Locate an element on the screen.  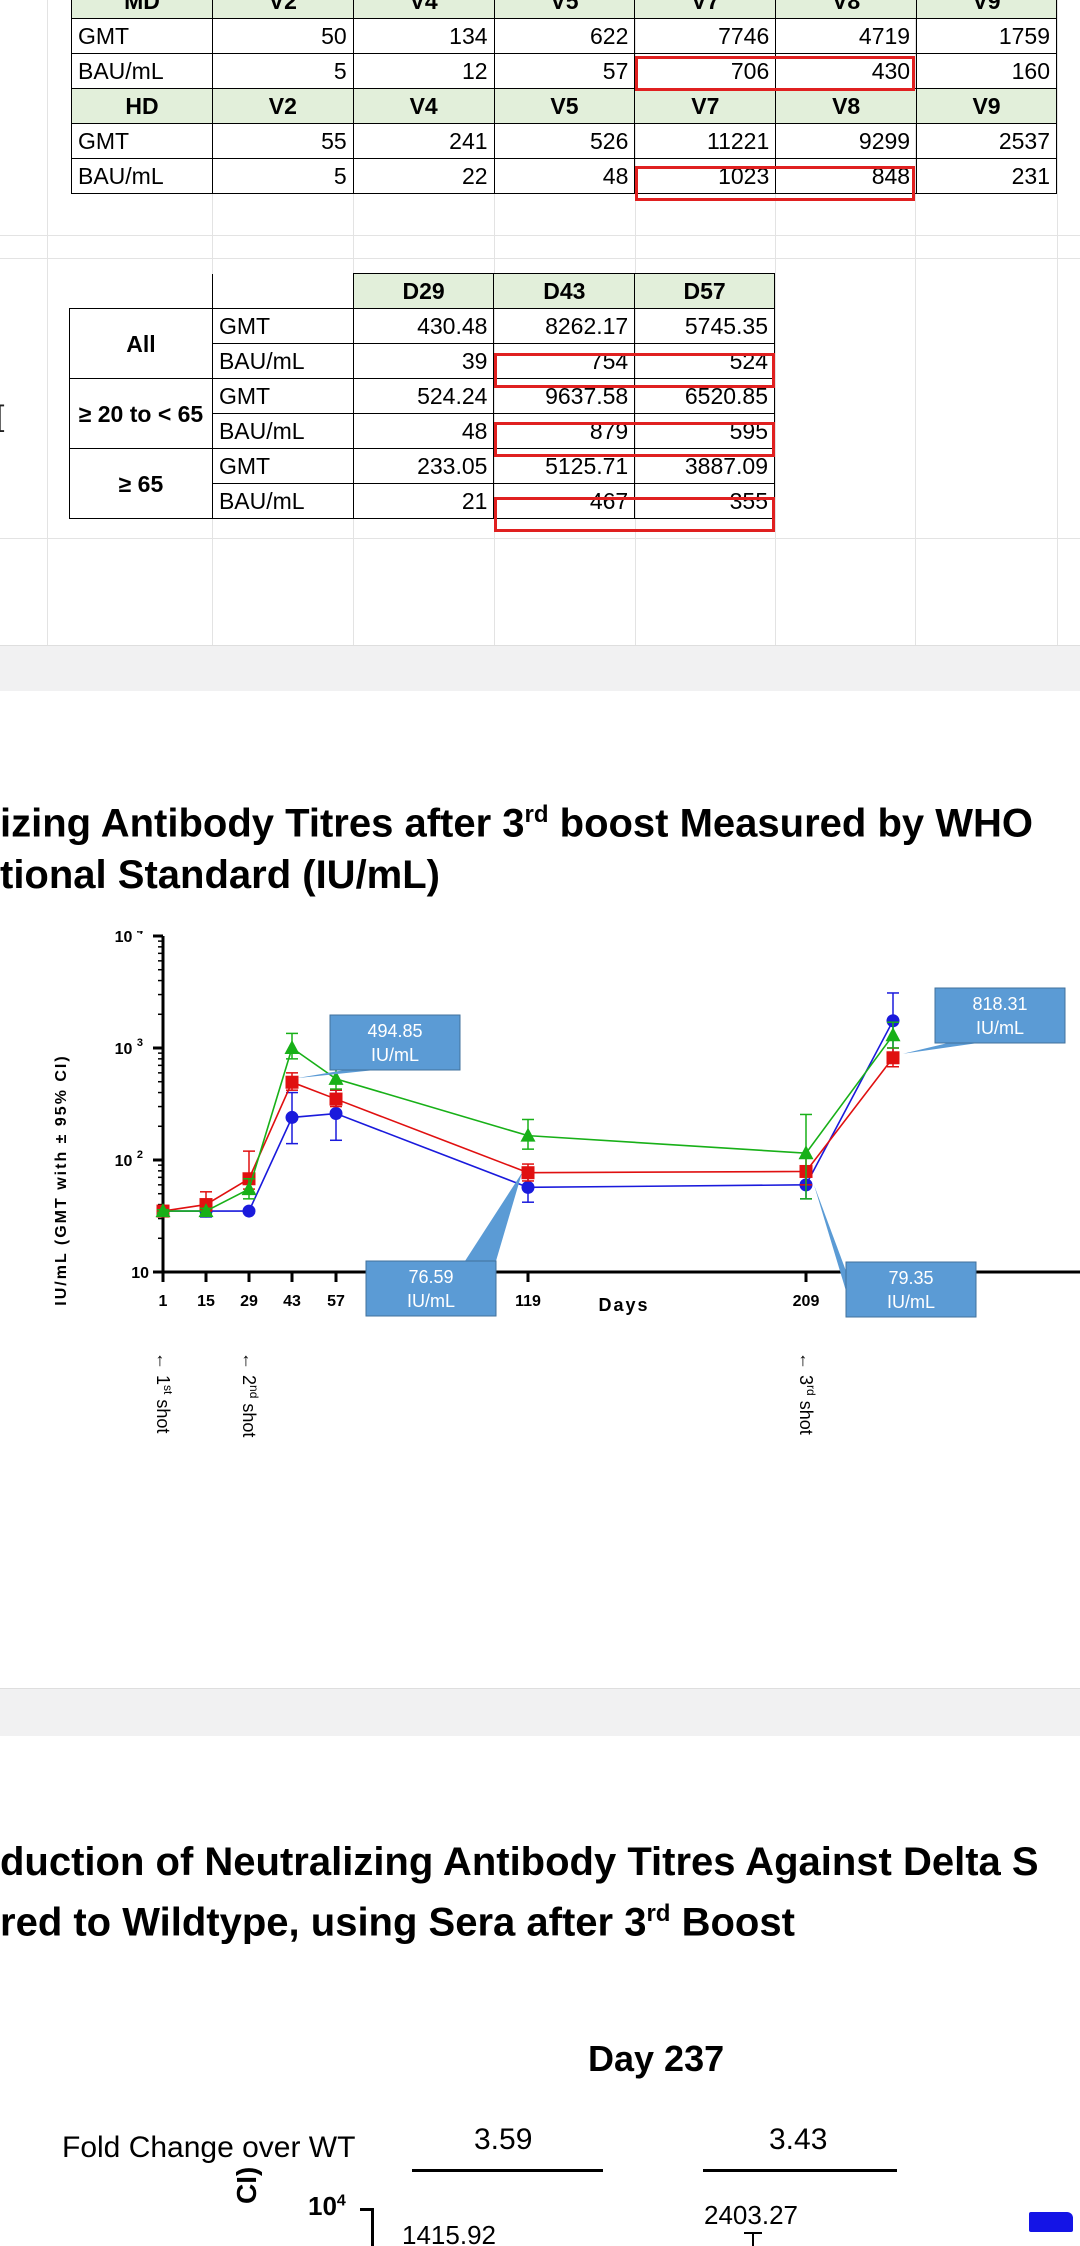
col-header: V7 is located at coordinates (705, 106).